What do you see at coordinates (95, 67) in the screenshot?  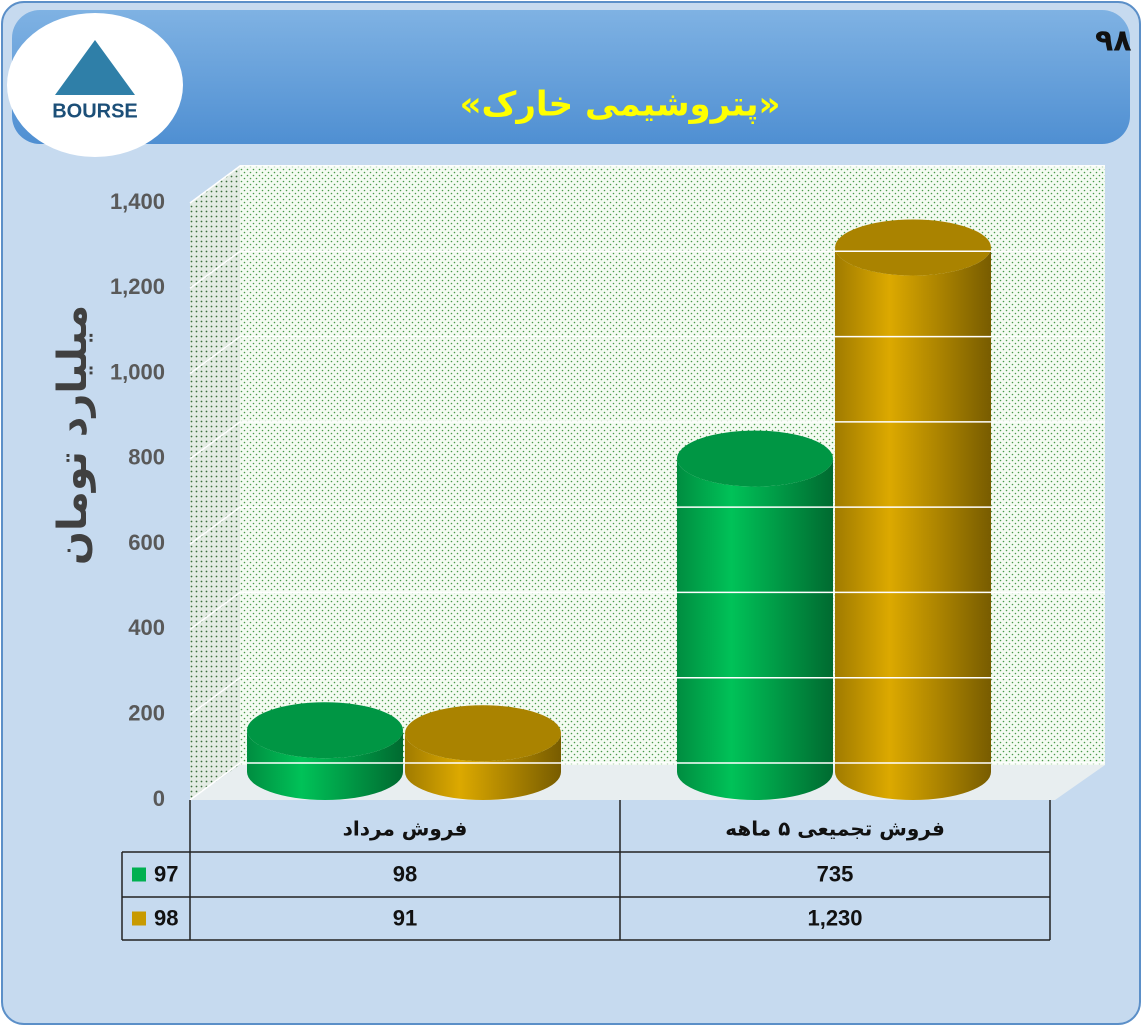 I see `logo-icon` at bounding box center [95, 67].